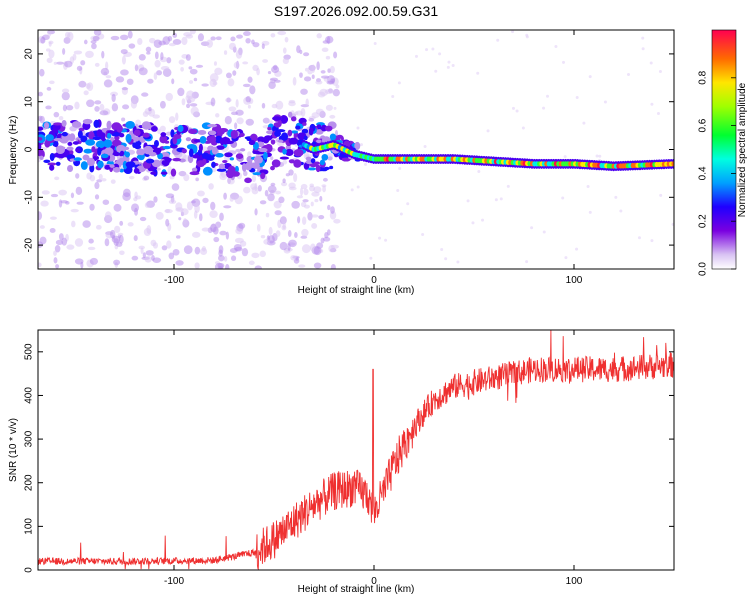 The height and width of the screenshot is (600, 750). I want to click on colorbar-label: Normalized spectral amplitude, so click(742, 149).